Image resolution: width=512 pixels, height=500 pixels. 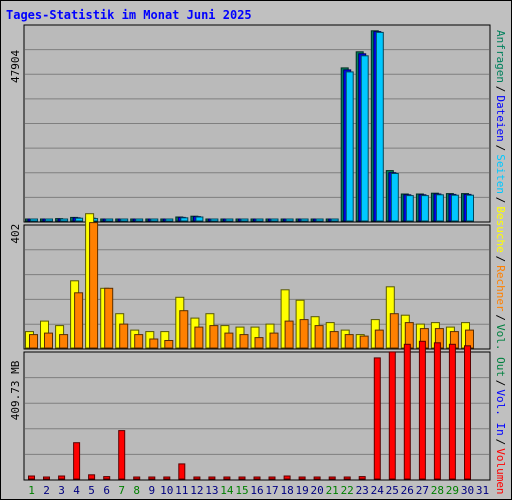 I want to click on xtick-label-30: 30, so click(x=467, y=490).